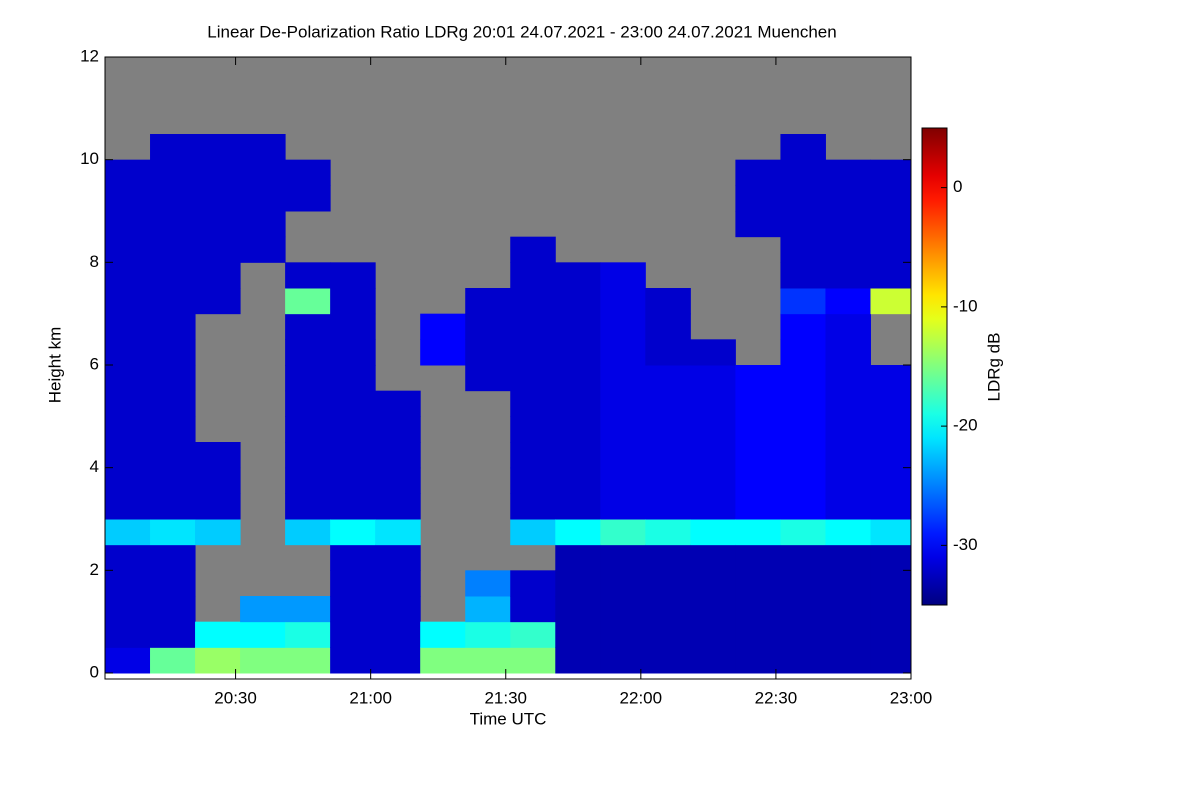 This screenshot has width=1200, height=805. I want to click on colorbar-label: LDRg dB, so click(993, 367).